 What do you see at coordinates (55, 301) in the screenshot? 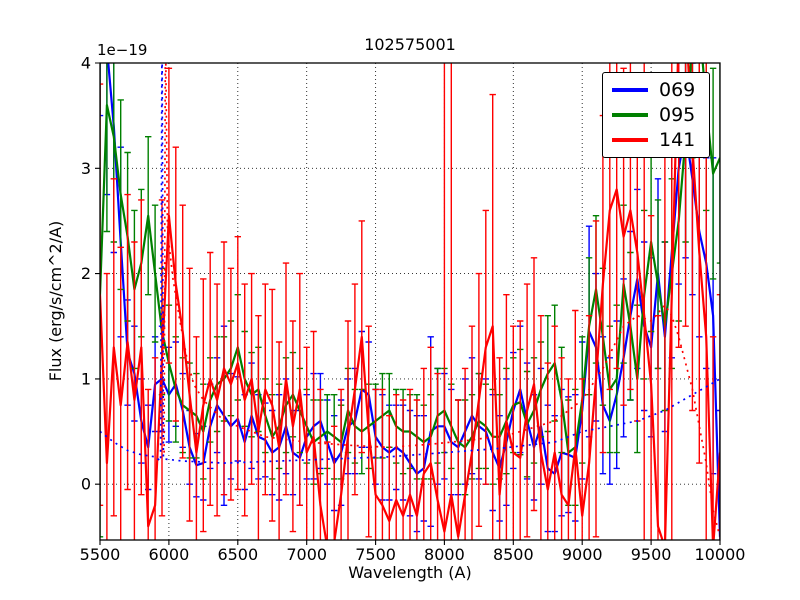
I see `y-axis-label: Flux (erg/s/cm^2/A)` at bounding box center [55, 301].